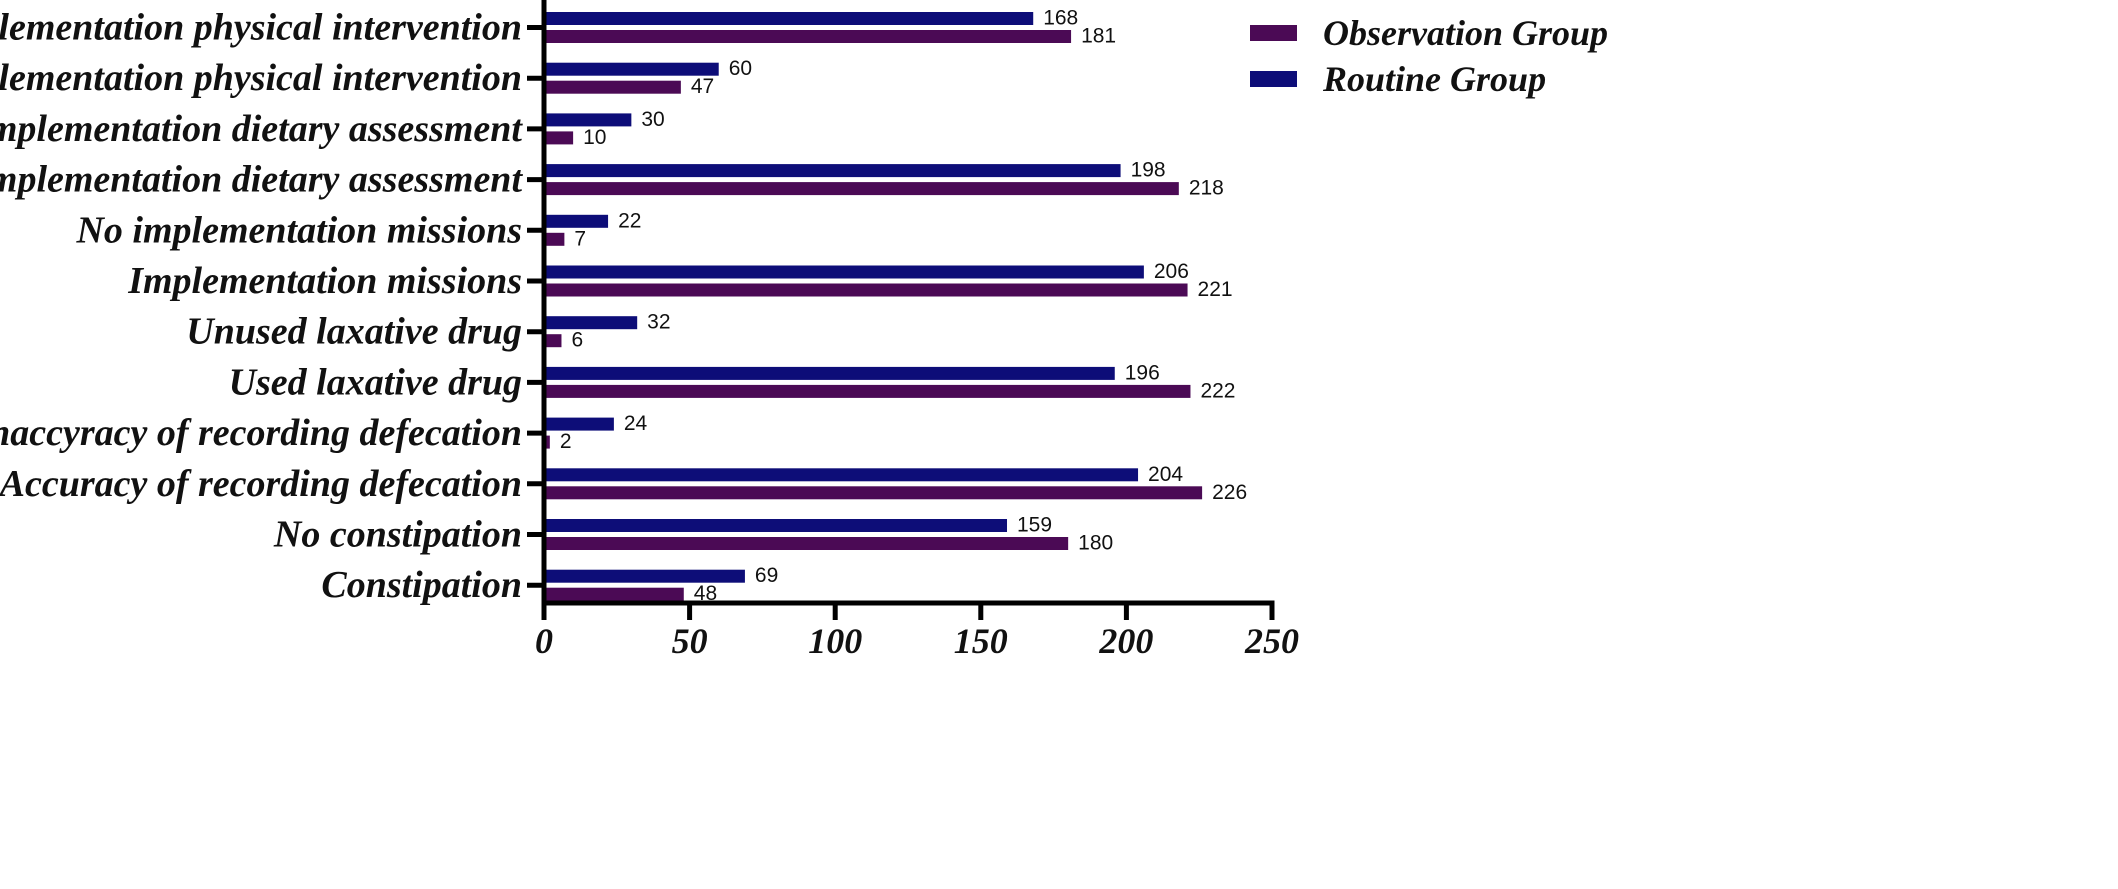  What do you see at coordinates (1434, 79) in the screenshot?
I see `legend-label: Routine Group` at bounding box center [1434, 79].